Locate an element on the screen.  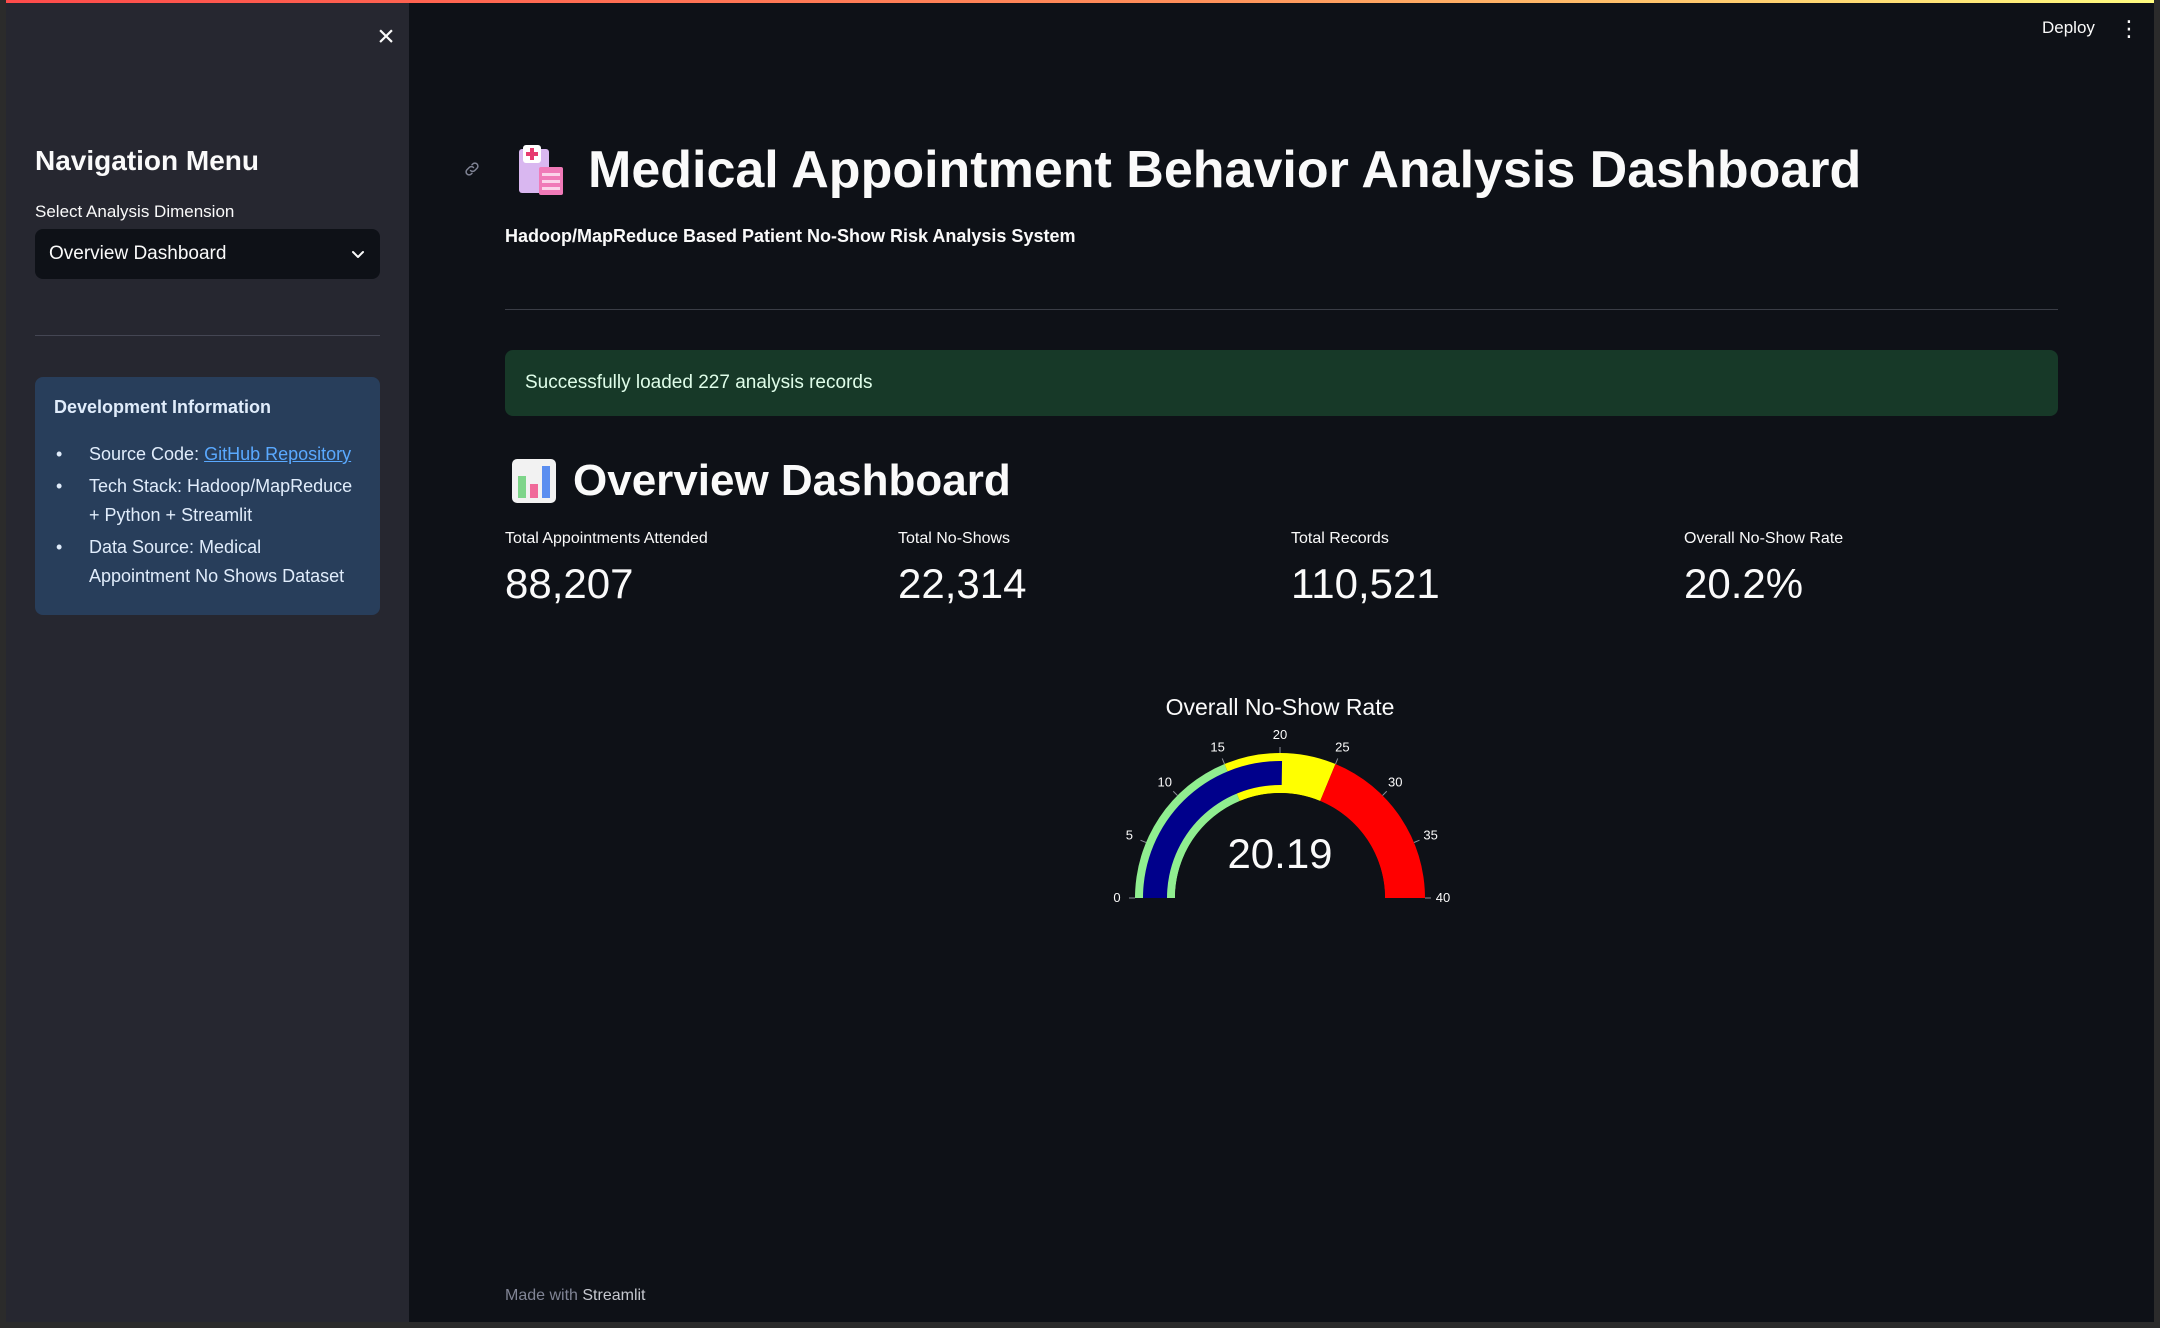
success-alert: Successfully loaded 227 analysis records is located at coordinates (1281, 383).